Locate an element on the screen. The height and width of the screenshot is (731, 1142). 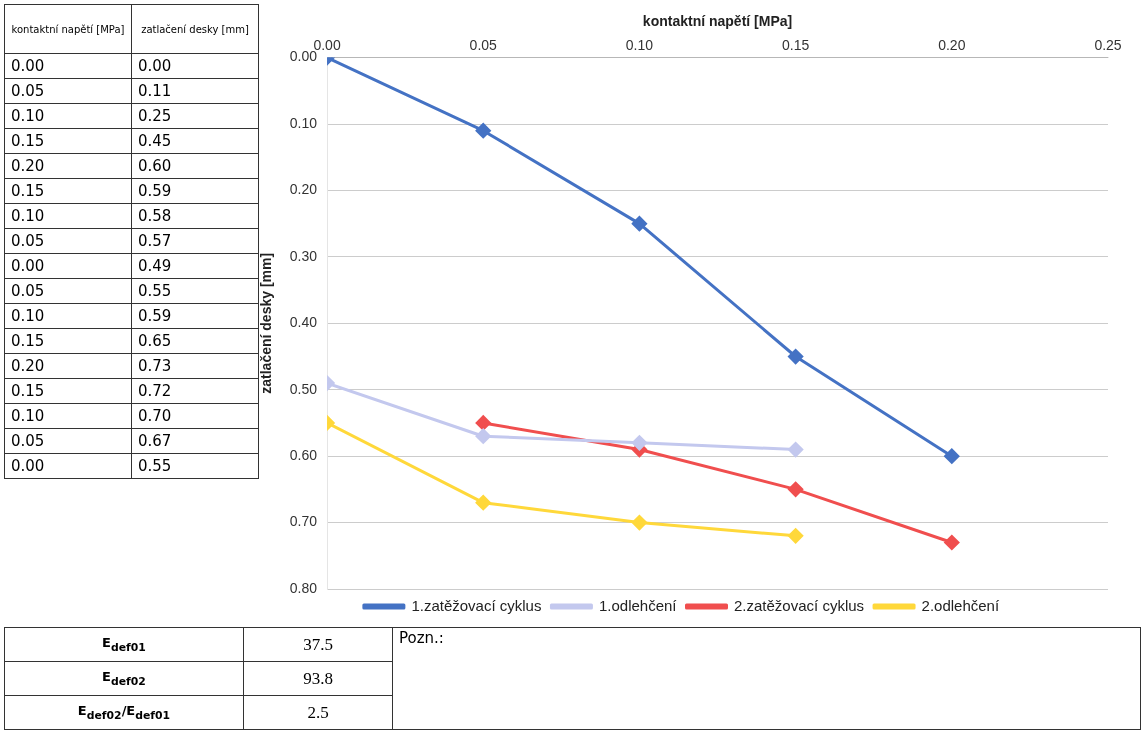
text: 0.25 is located at coordinates (195, 116).